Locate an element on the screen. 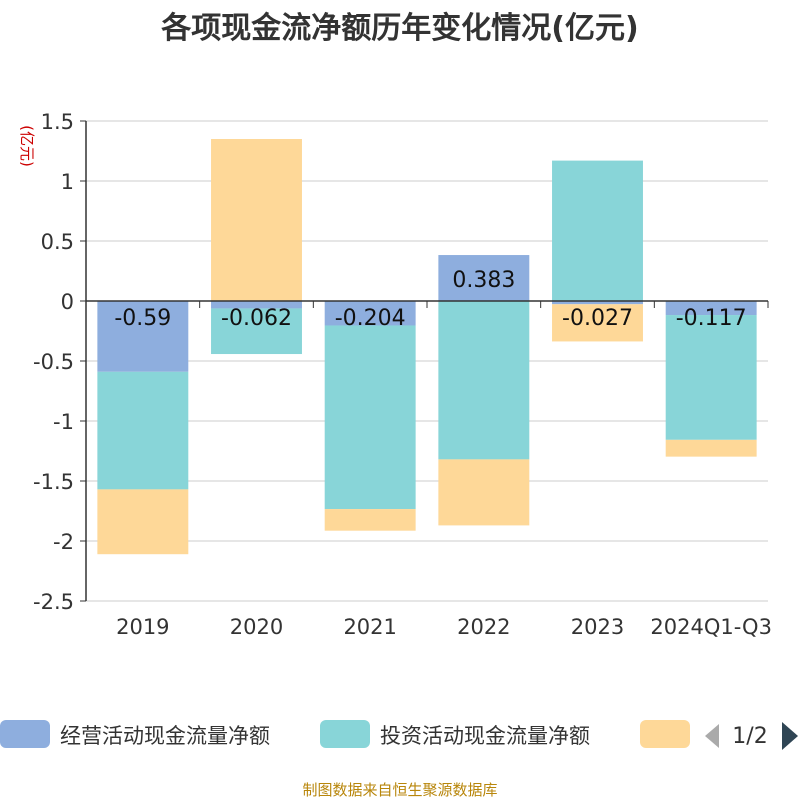  bar-series1-2021 is located at coordinates (370, 313).